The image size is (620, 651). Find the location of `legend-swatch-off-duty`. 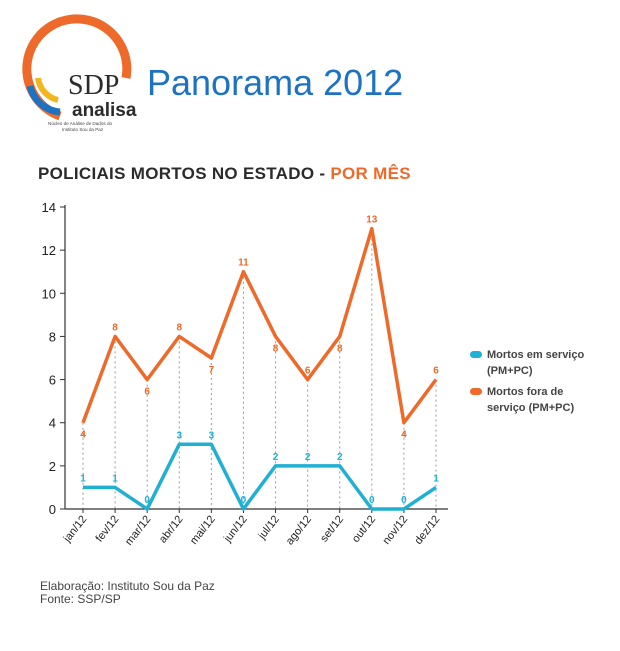

legend-swatch-off-duty is located at coordinates (476, 391).